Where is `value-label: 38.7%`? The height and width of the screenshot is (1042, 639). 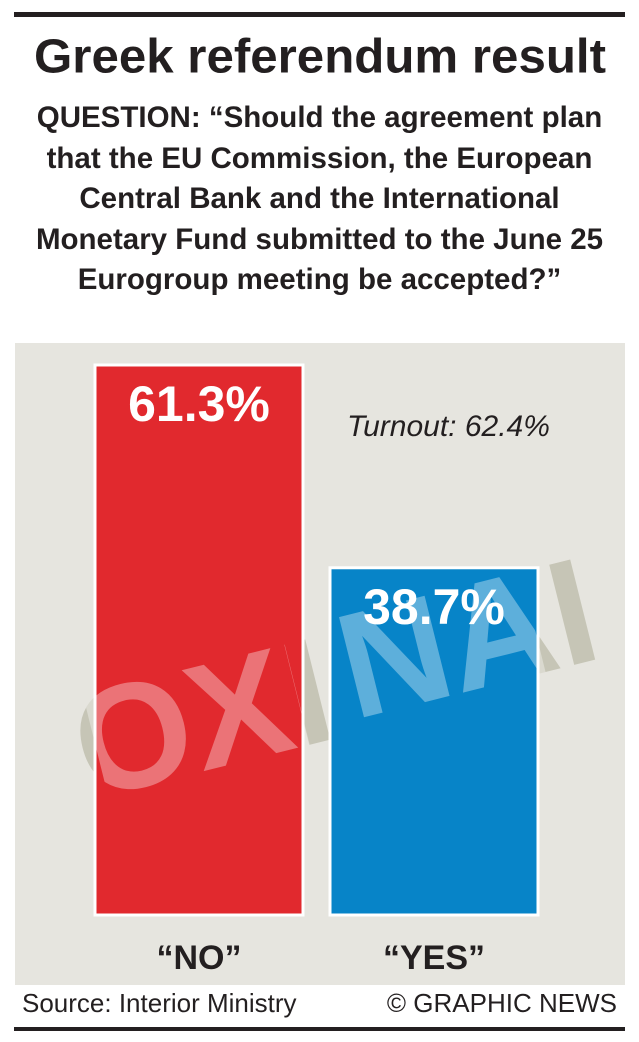 value-label: 38.7% is located at coordinates (434, 607).